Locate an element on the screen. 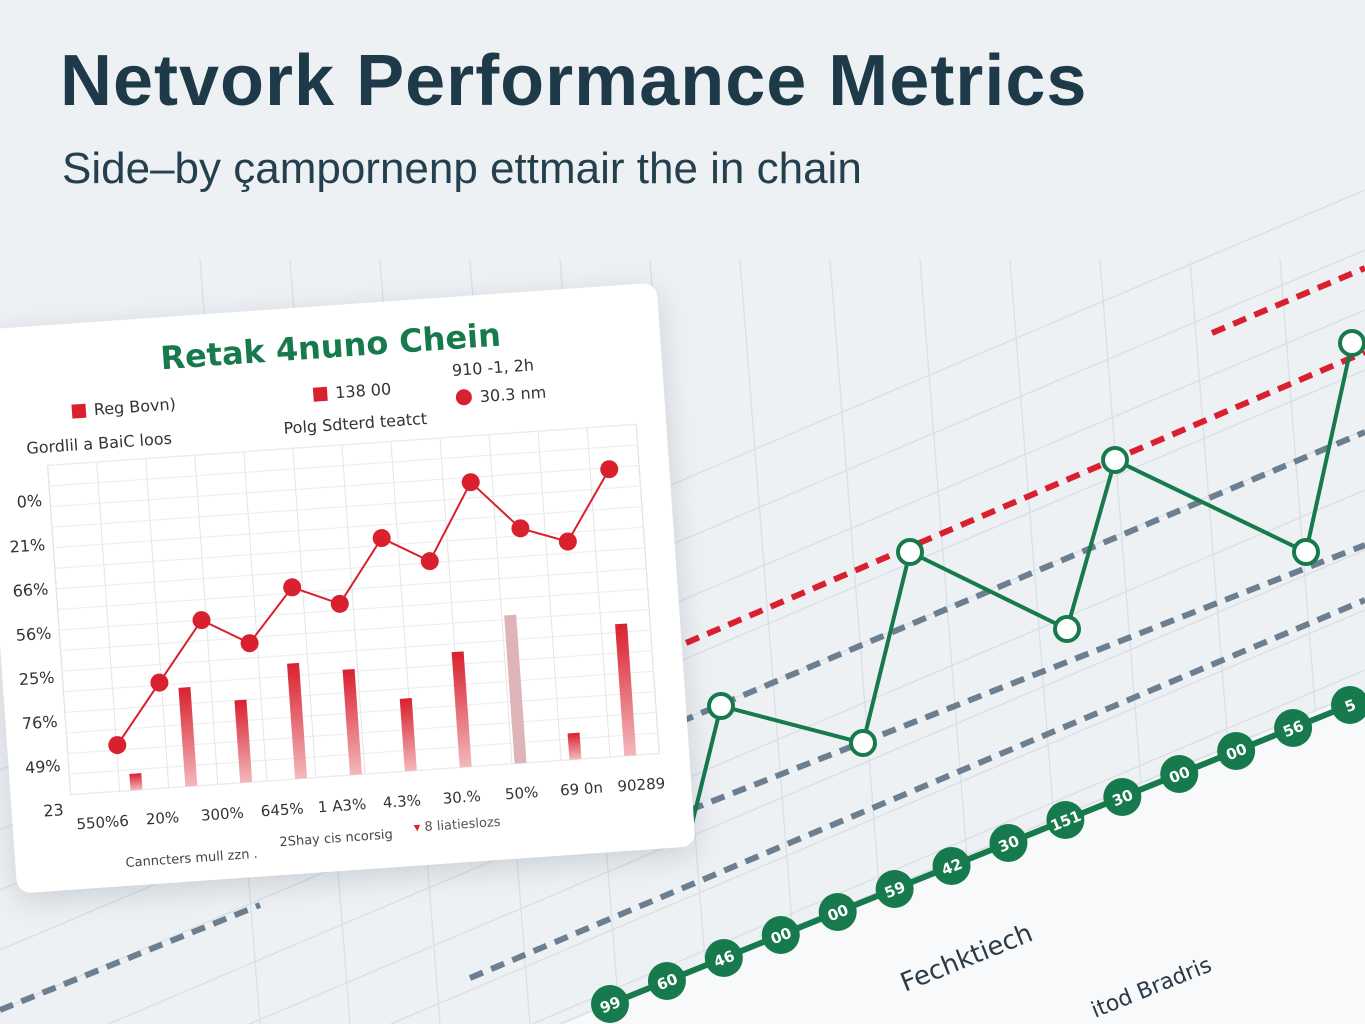 The width and height of the screenshot is (1365, 1024). y-tick-label: 0% is located at coordinates (29, 501).